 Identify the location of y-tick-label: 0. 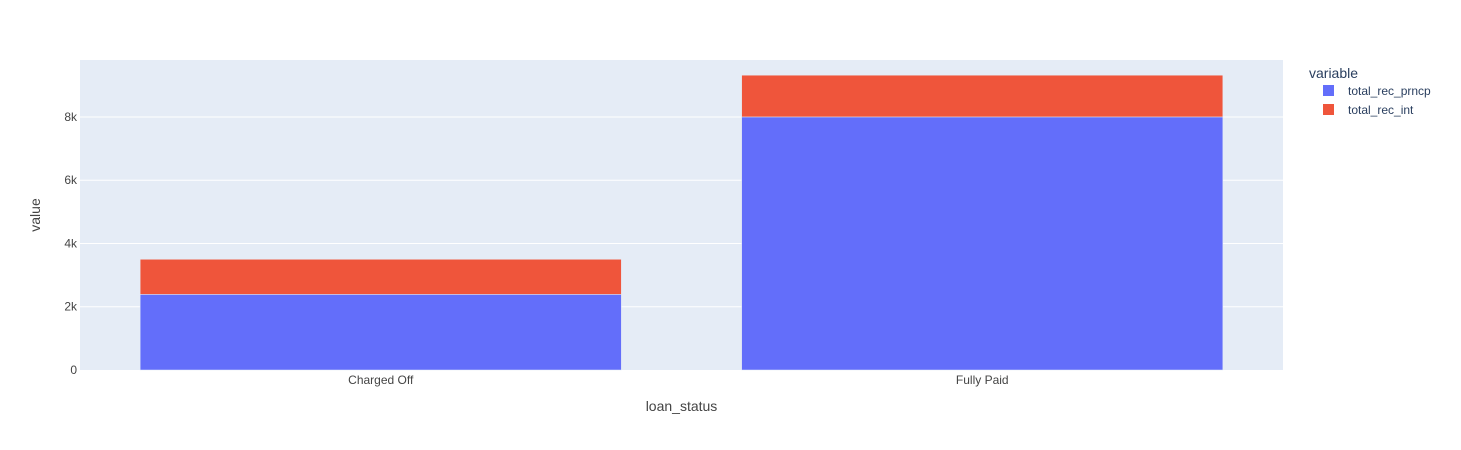
(73, 370).